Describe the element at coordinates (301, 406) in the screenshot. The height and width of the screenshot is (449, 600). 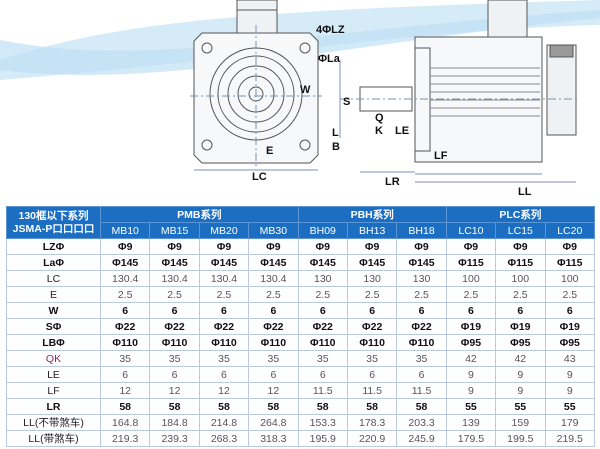
I see `table-row: LR 58 58 58 58 58 58 58 55 55 55` at that location.